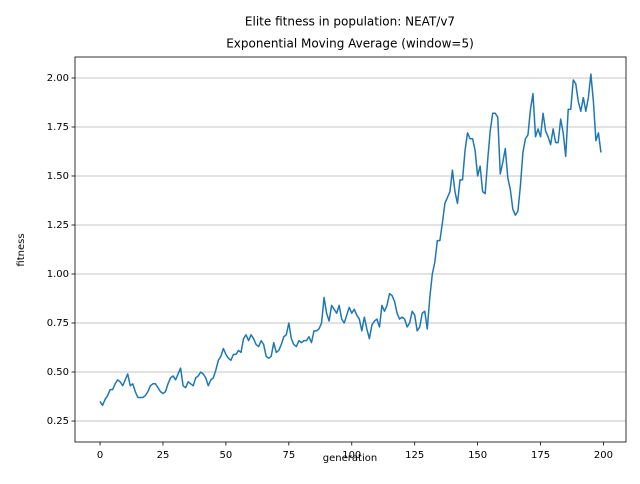 The height and width of the screenshot is (484, 640). What do you see at coordinates (477, 455) in the screenshot?
I see `x-tick-label: 150` at bounding box center [477, 455].